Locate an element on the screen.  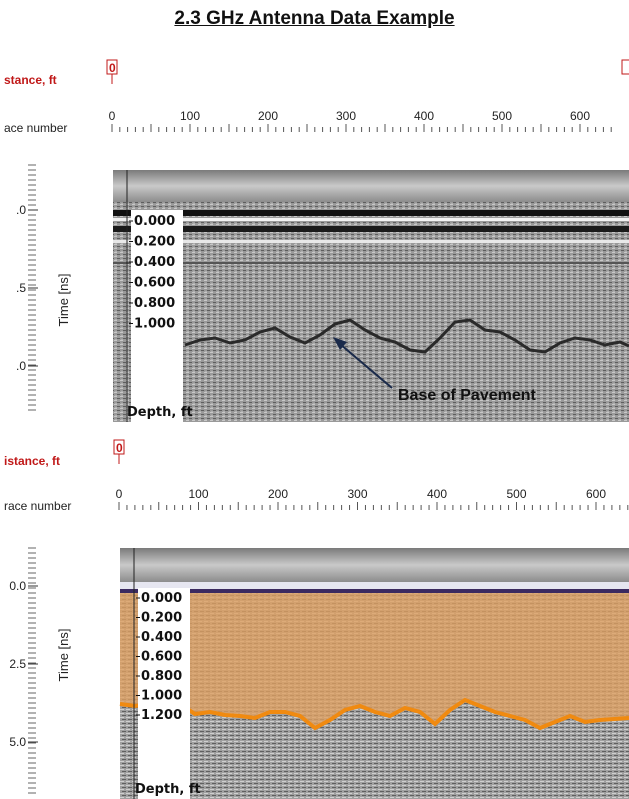
surface-reflection-white is located at coordinates (371, 219).